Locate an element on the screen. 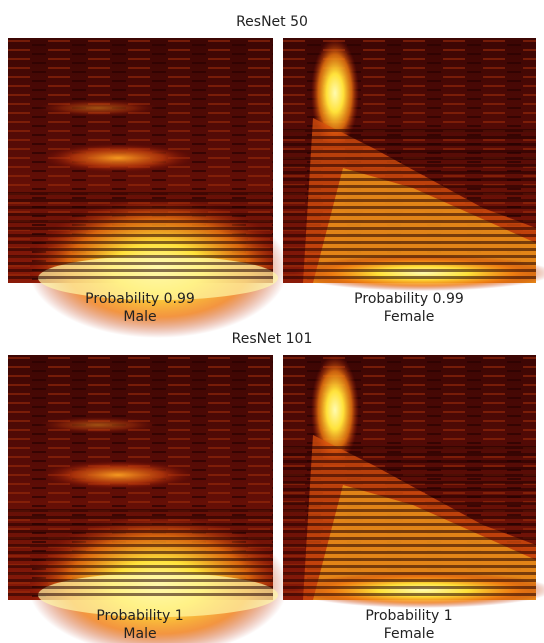 This screenshot has height=643, width=544. section-title: ResNet 50 is located at coordinates (272, 22).